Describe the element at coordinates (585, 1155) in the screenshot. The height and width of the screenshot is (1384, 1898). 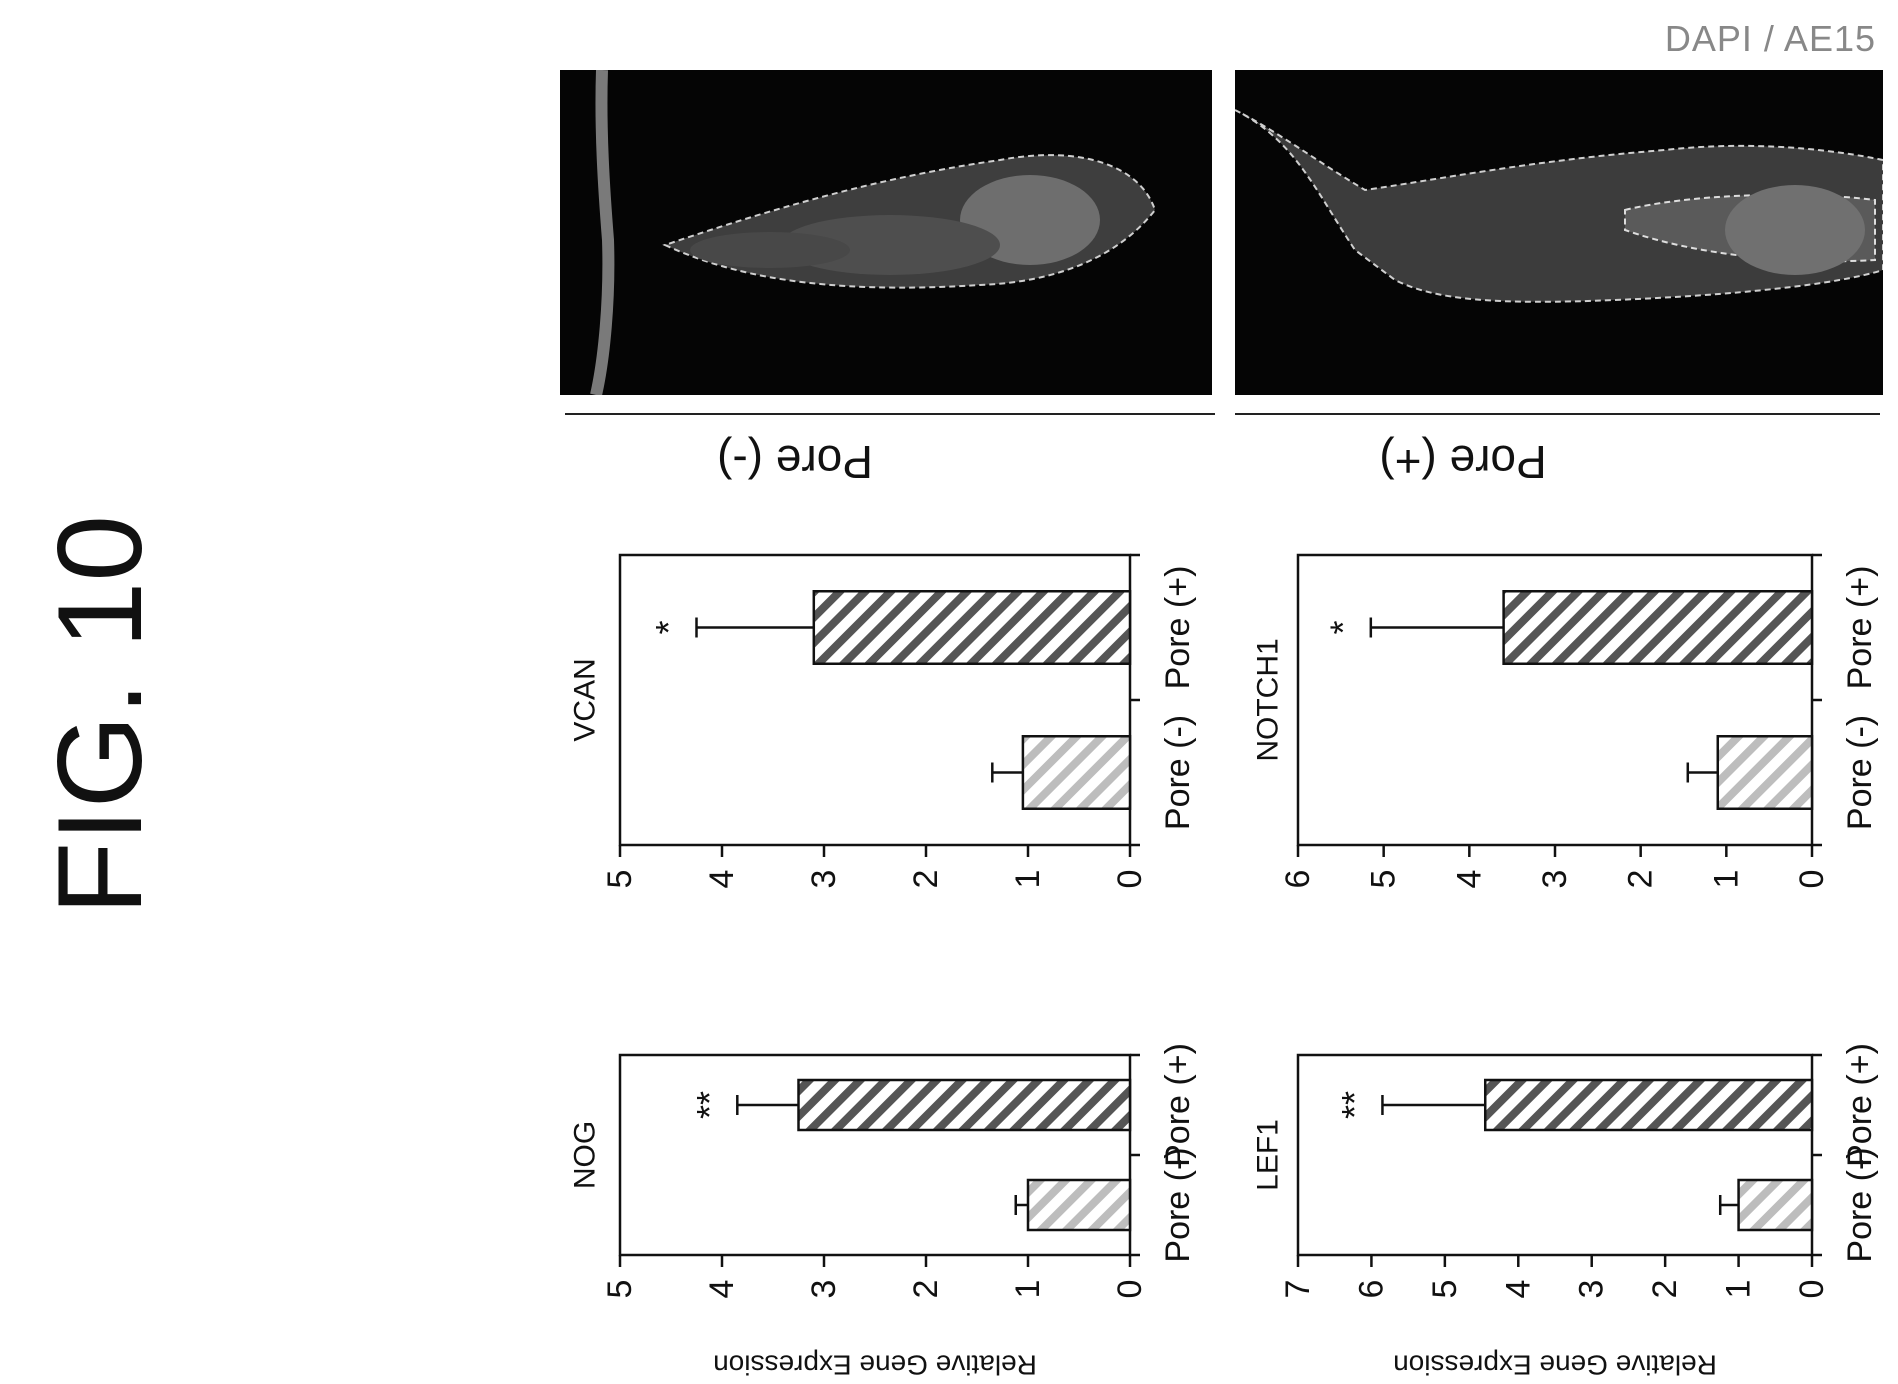
I see `chart-title: NOG` at that location.